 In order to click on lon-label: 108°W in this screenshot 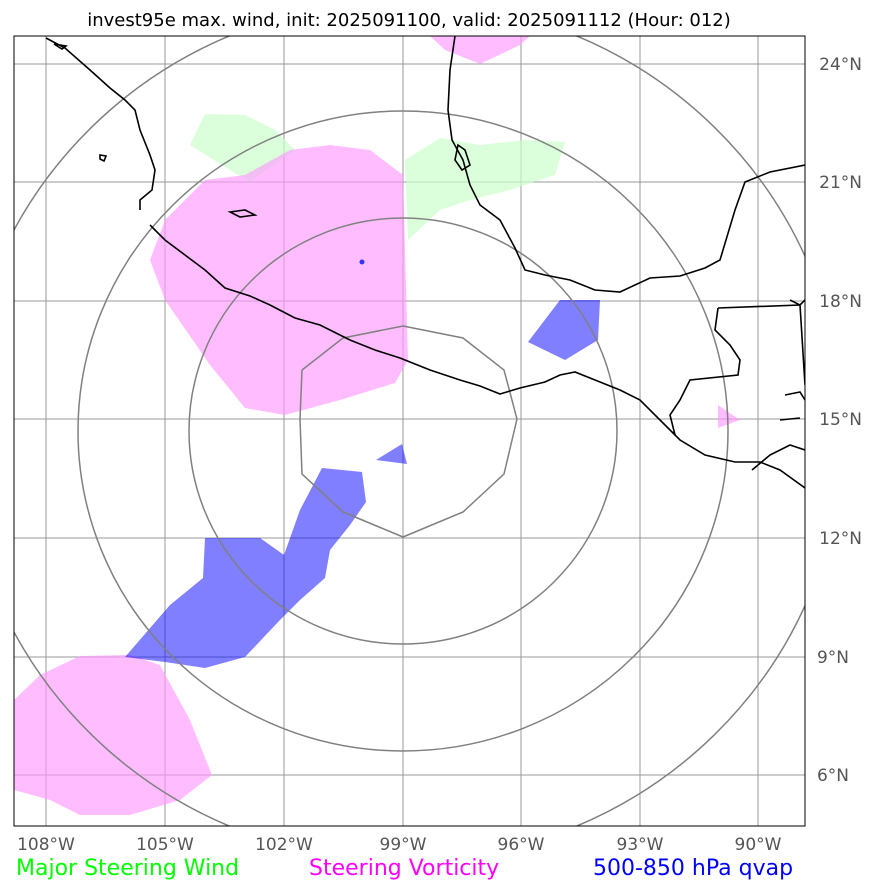, I will do `click(46, 845)`.